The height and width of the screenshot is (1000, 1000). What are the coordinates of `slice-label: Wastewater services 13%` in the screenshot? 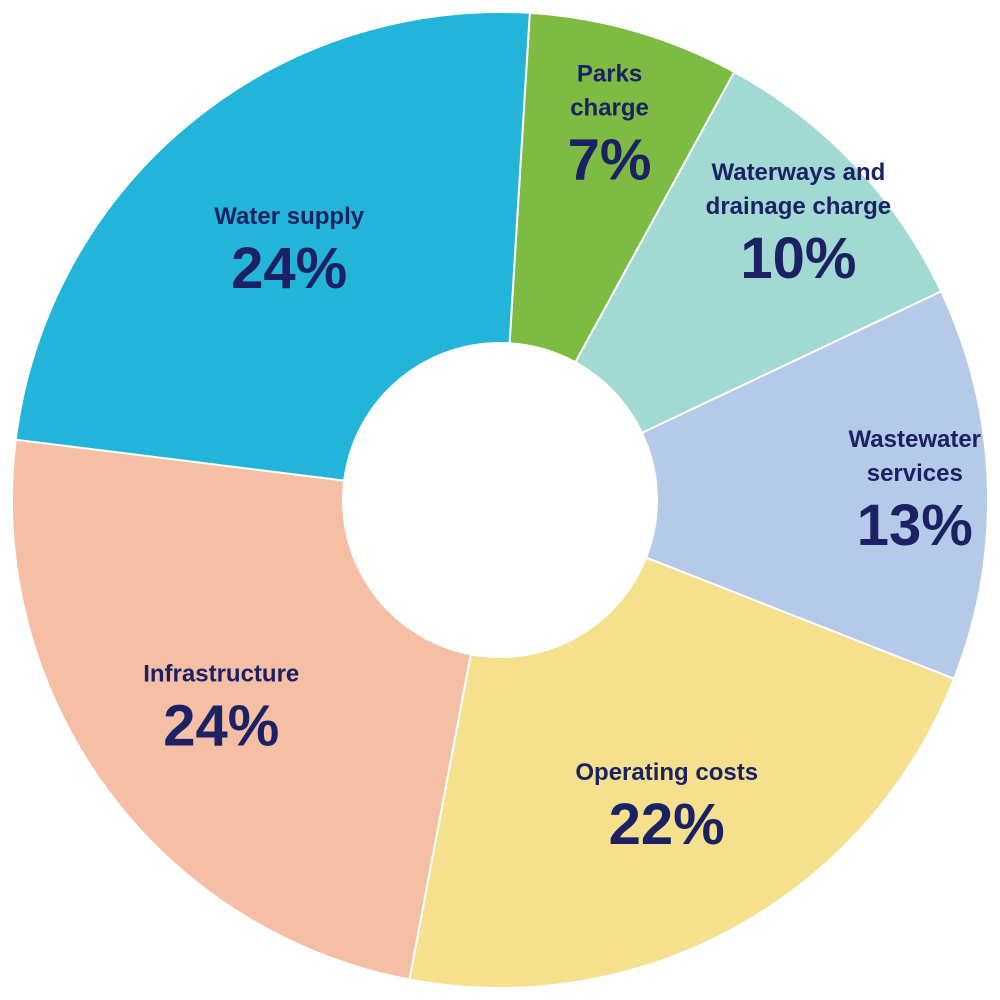 It's located at (915, 492).